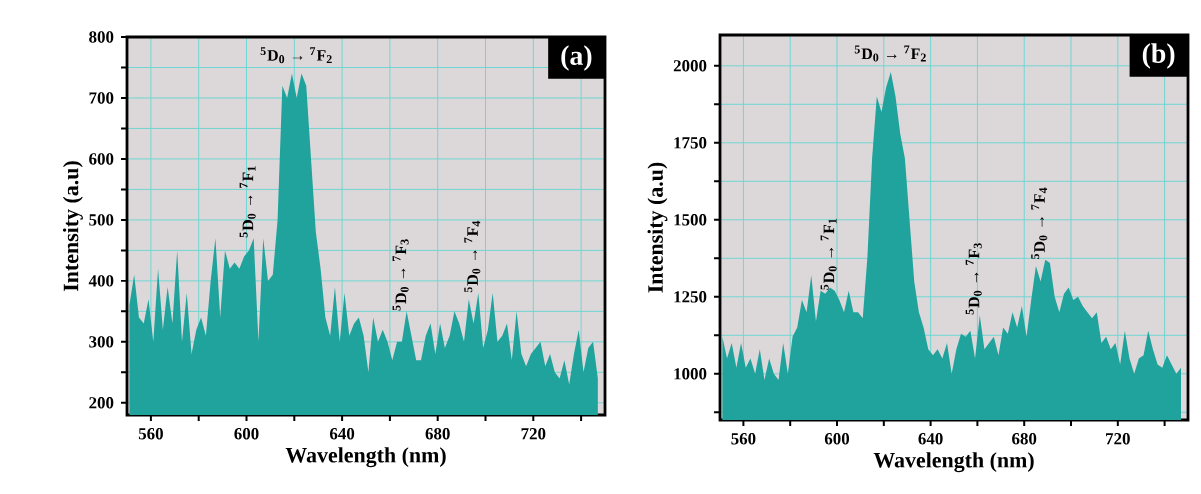 The height and width of the screenshot is (494, 1201). What do you see at coordinates (101, 403) in the screenshot?
I see `y-tick-label: 200` at bounding box center [101, 403].